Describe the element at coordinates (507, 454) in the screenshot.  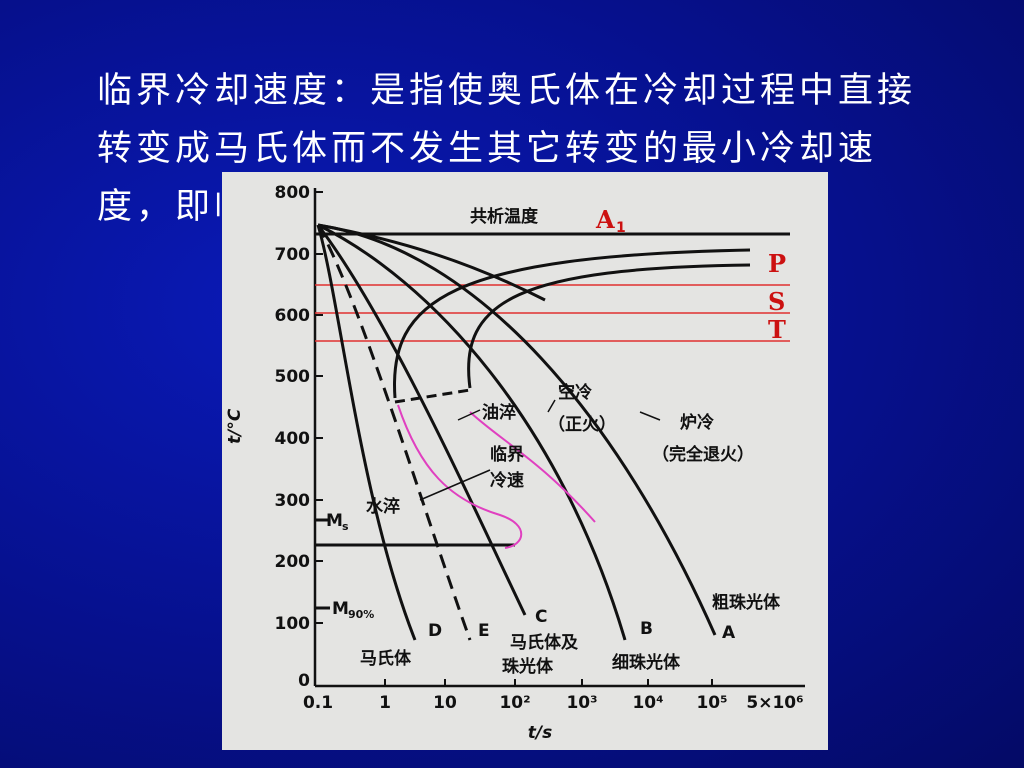
I see `label: 临界` at that location.